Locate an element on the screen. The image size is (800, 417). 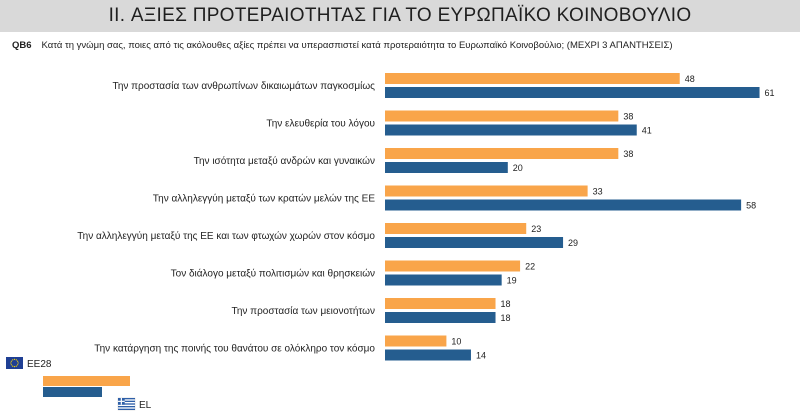
value-label-el: 58 is located at coordinates (751, 206).